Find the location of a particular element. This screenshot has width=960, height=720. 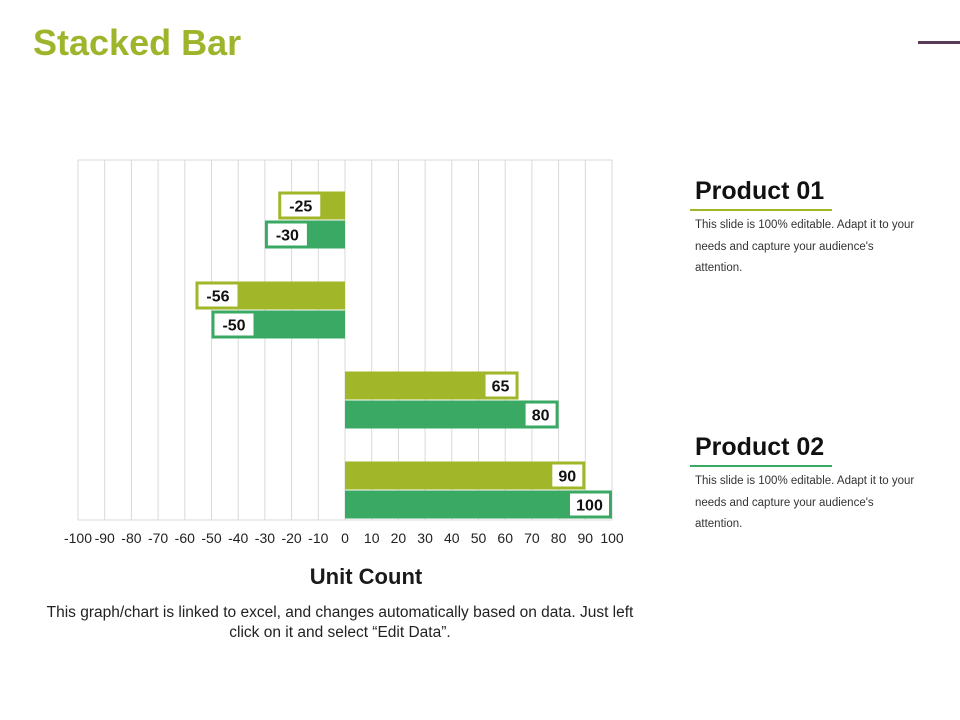

x-tick-label: -60 is located at coordinates (185, 538).